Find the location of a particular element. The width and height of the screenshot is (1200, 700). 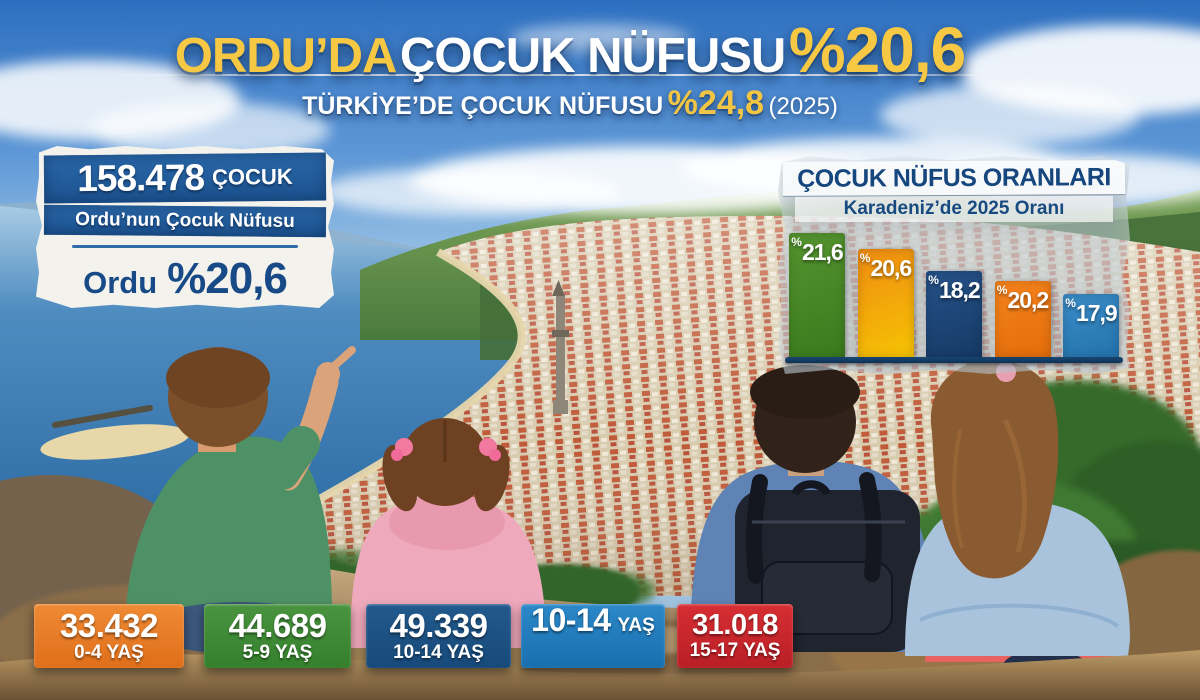

age-stat-5-9: 44.689 5-9 YAŞ is located at coordinates (277, 636).